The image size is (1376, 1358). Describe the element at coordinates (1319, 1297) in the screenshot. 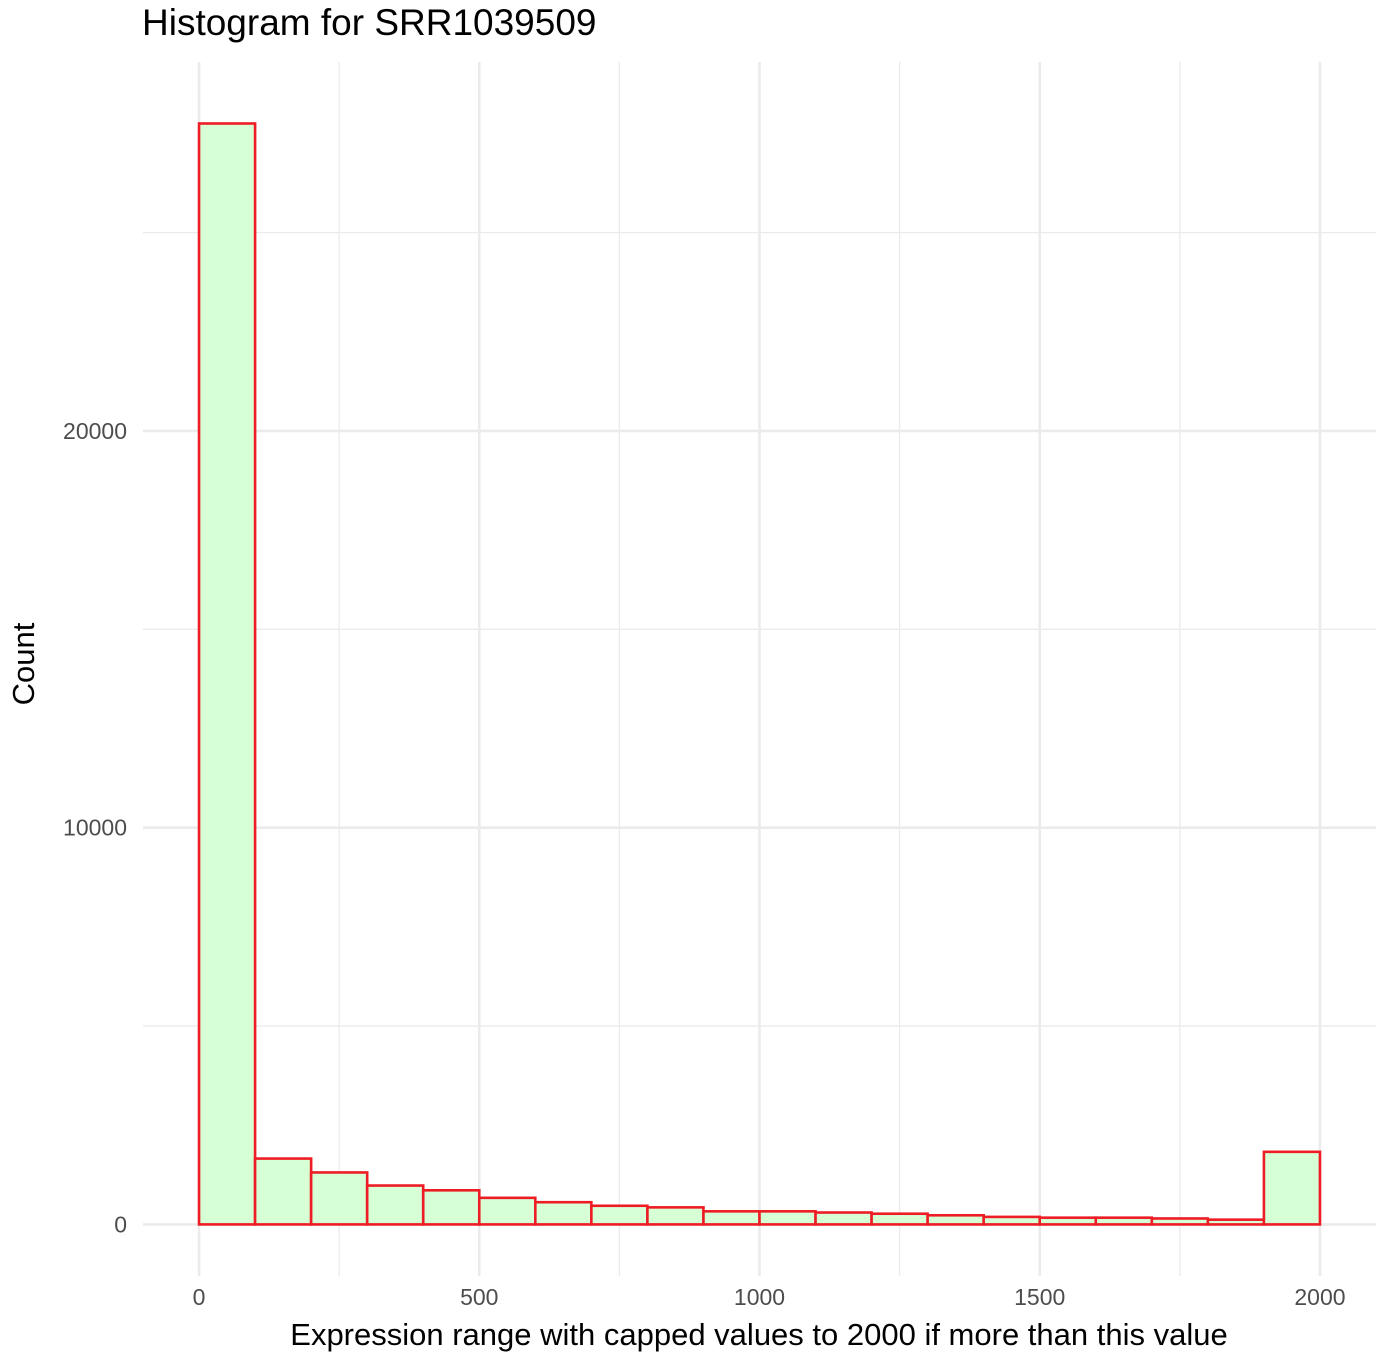

I see `x-tick-label: 2000` at that location.